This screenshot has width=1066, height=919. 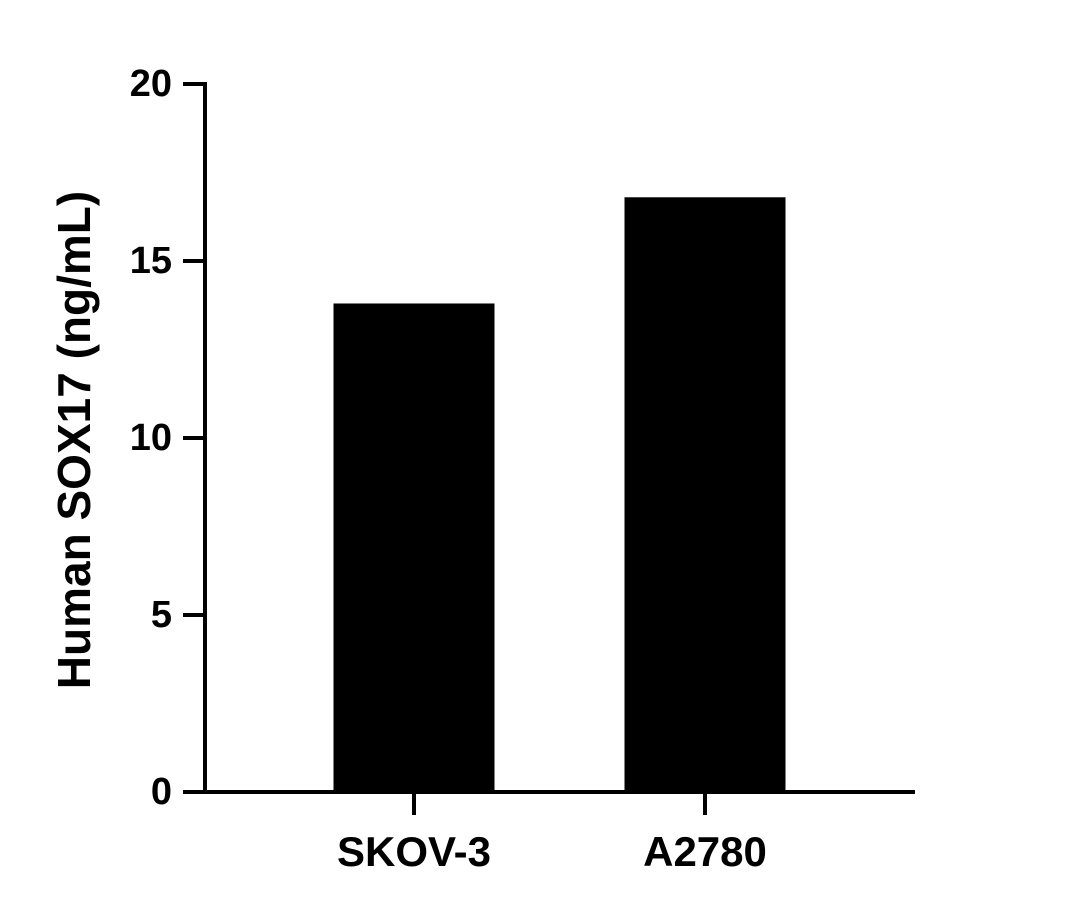 I want to click on y-tick-label: 5, so click(x=161, y=615).